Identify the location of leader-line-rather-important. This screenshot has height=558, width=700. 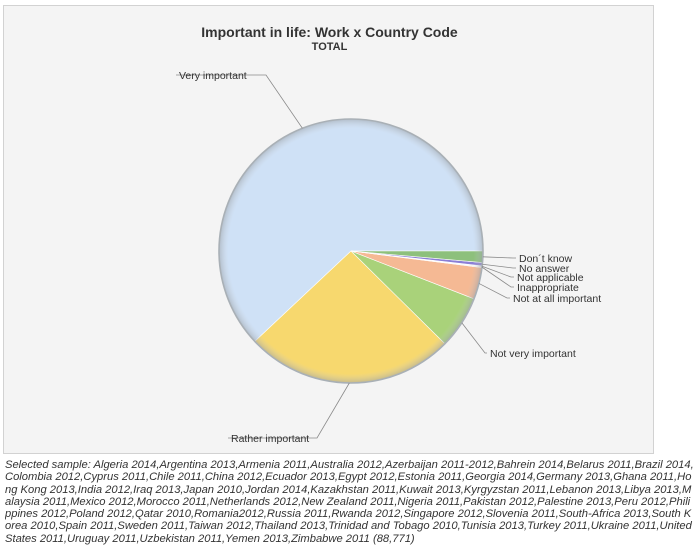
(289, 410).